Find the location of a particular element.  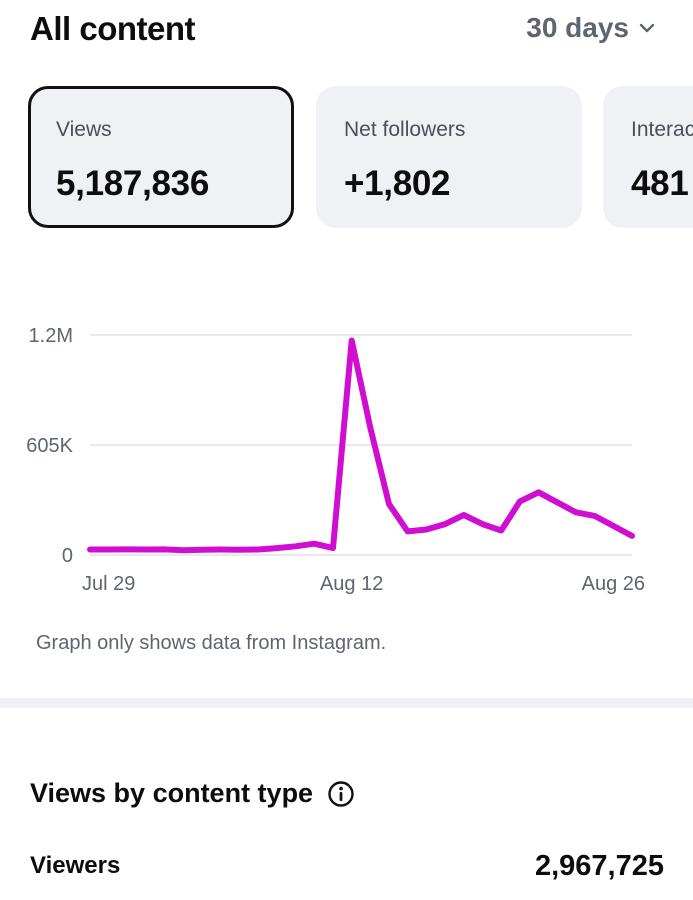

viewers-row: Viewers 2,967,725 is located at coordinates (347, 868).